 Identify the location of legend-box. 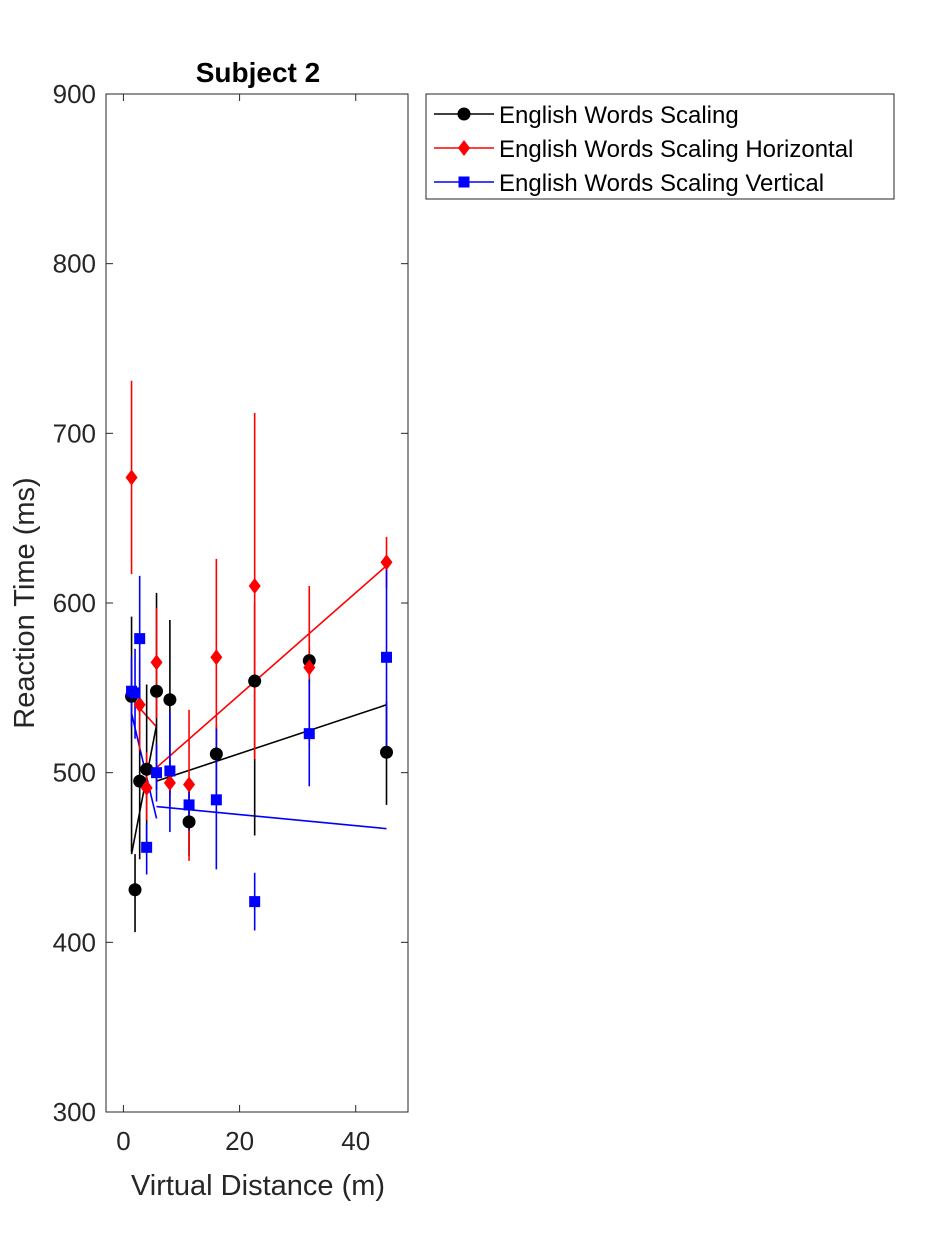
(660, 146).